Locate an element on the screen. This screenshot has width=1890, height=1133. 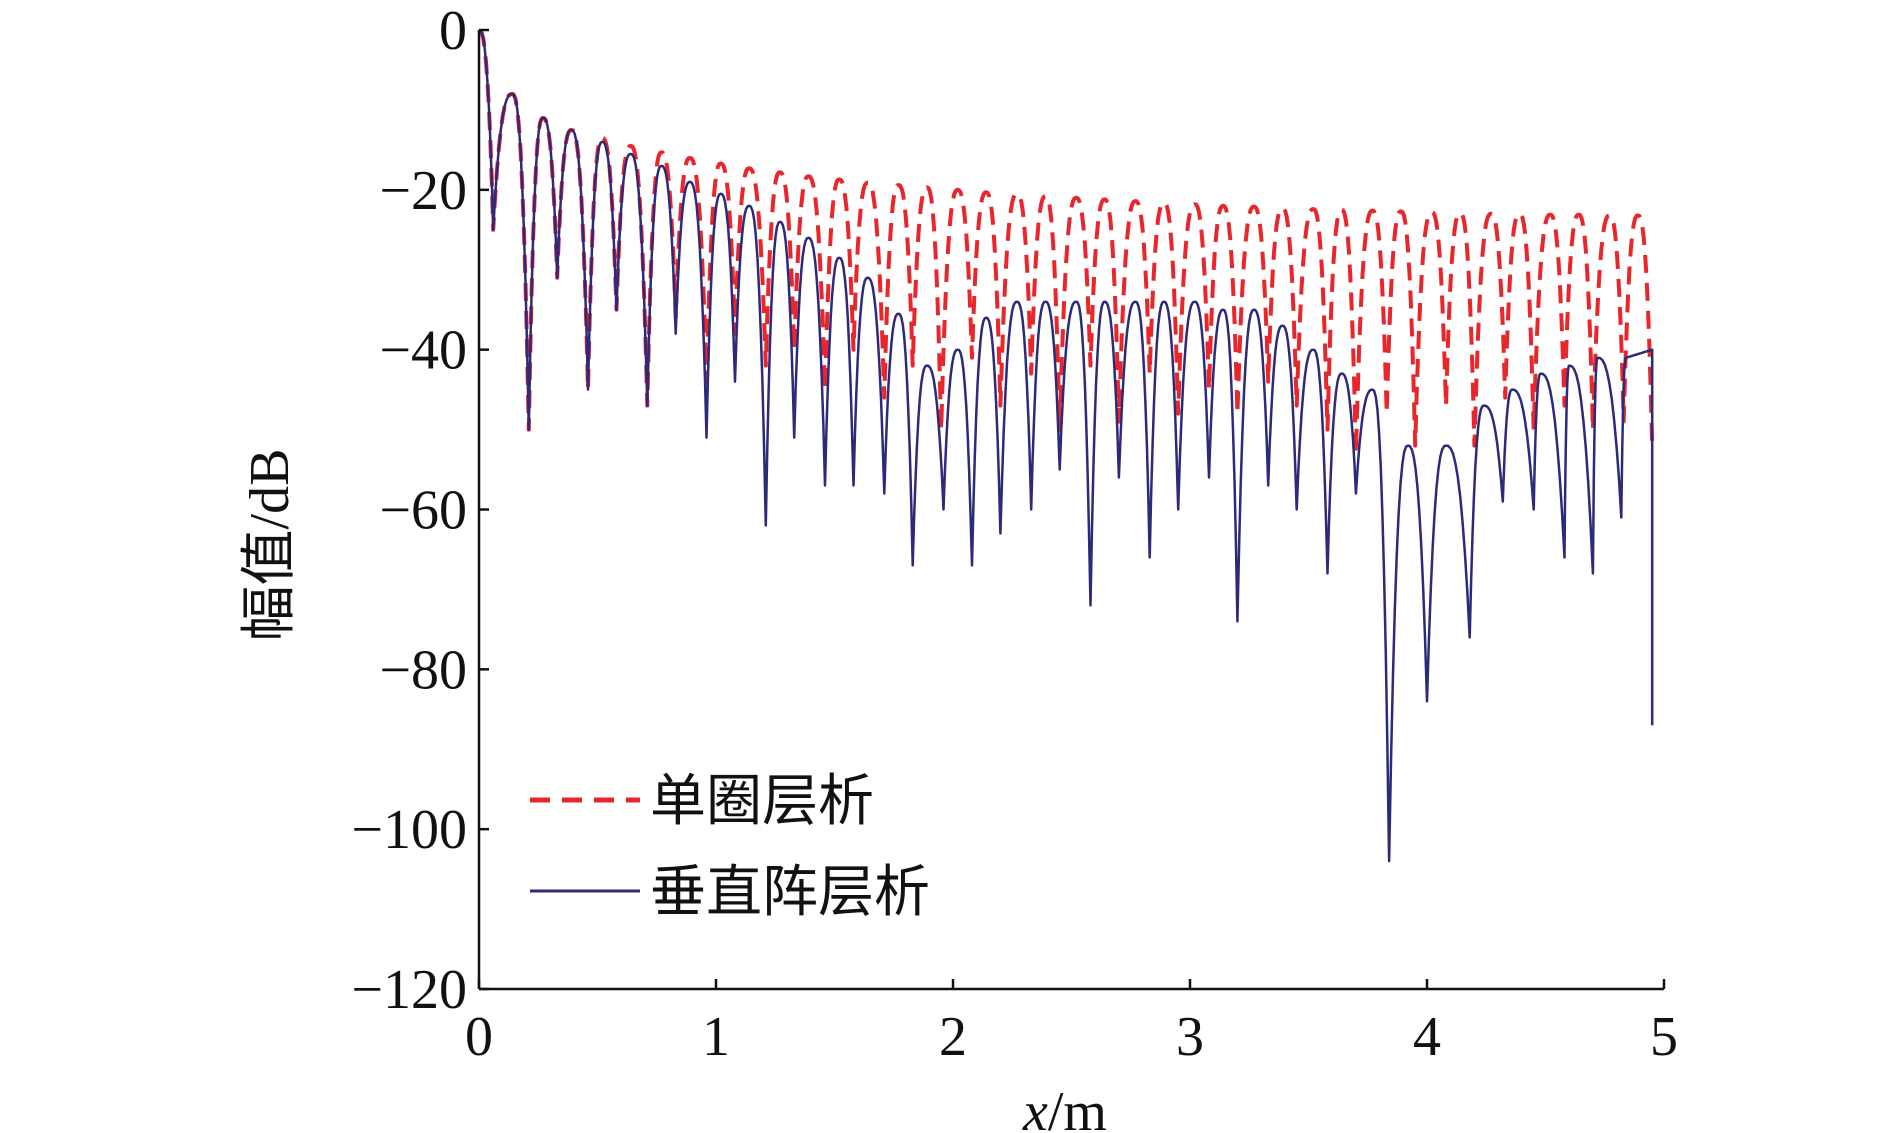
y-tick-label: −100 is located at coordinates (409, 830).